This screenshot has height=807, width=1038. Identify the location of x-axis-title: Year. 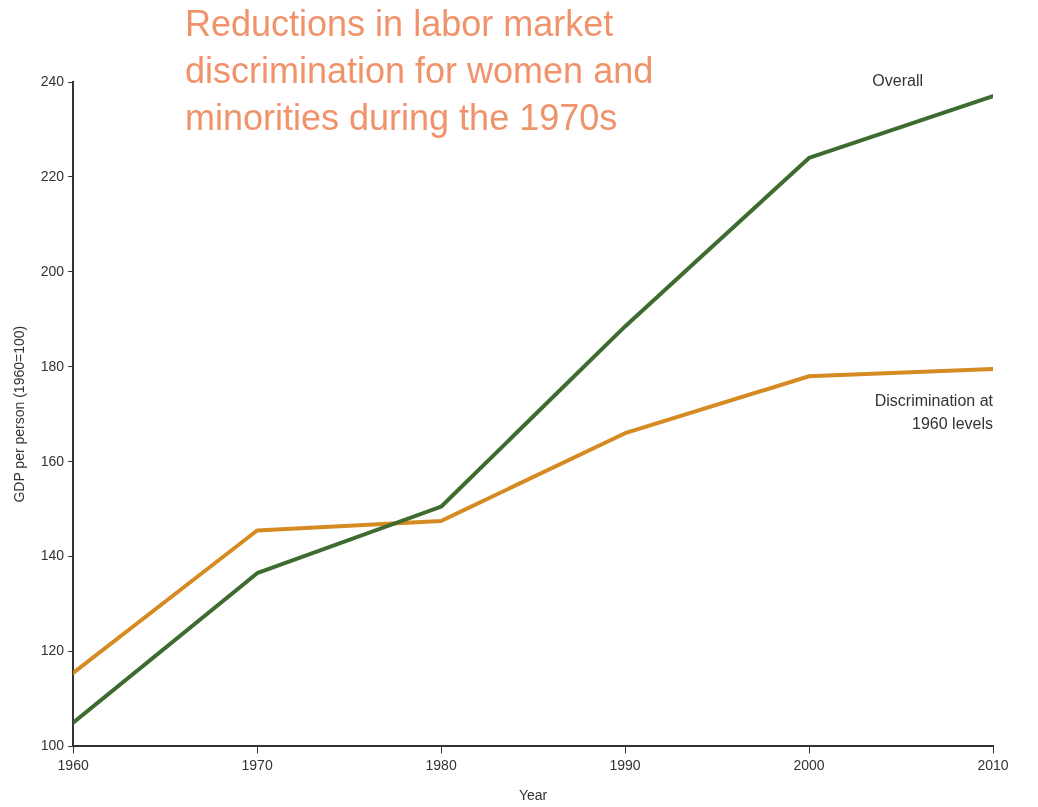
(533, 795).